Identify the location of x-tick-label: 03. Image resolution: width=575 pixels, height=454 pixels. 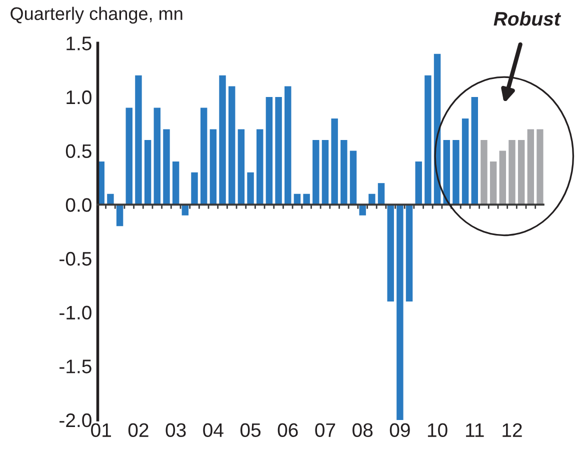
(176, 430).